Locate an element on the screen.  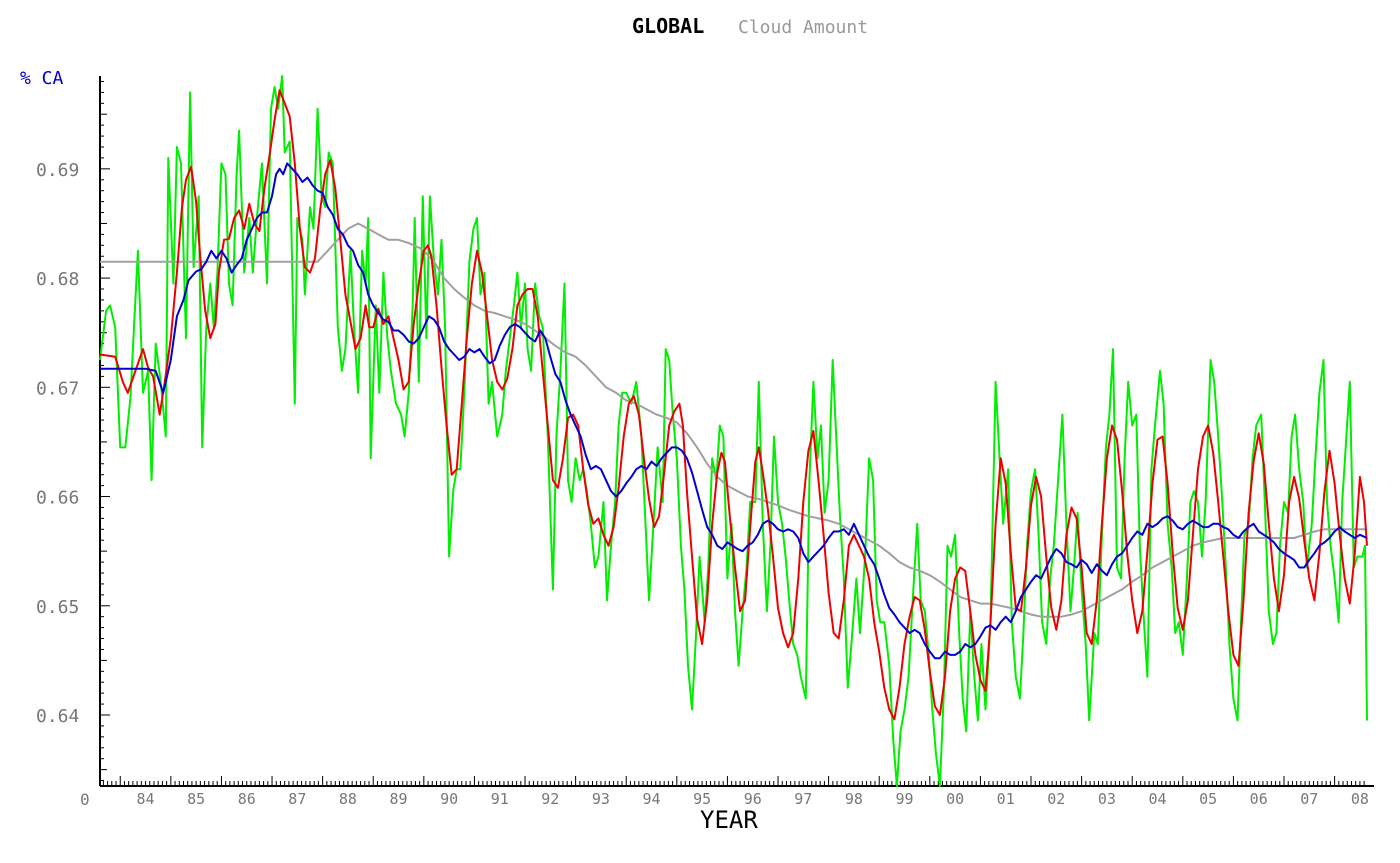
x-tick-label: 95 is located at coordinates (702, 799).